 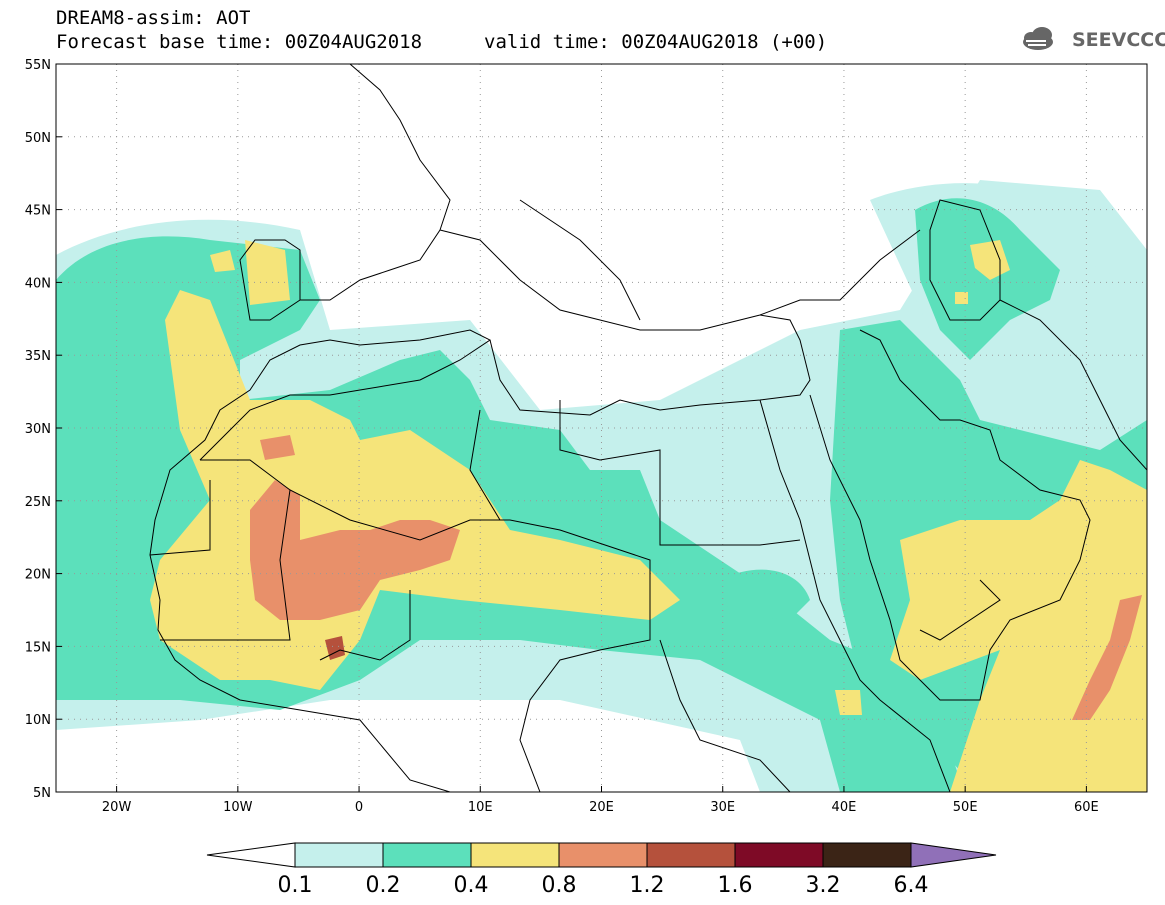 I want to click on cloud-icon, so click(x=1038, y=38).